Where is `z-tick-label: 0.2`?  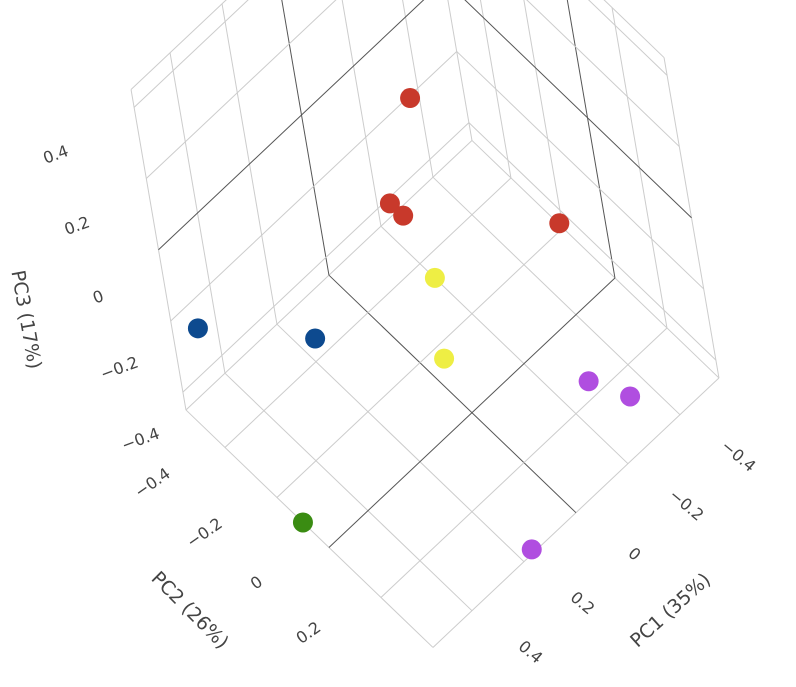 z-tick-label: 0.2 is located at coordinates (77, 225).